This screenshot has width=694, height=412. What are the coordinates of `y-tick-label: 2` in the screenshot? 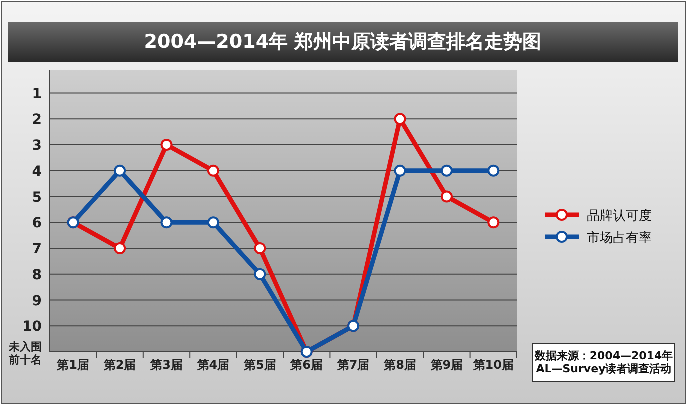 It's located at (37, 120).